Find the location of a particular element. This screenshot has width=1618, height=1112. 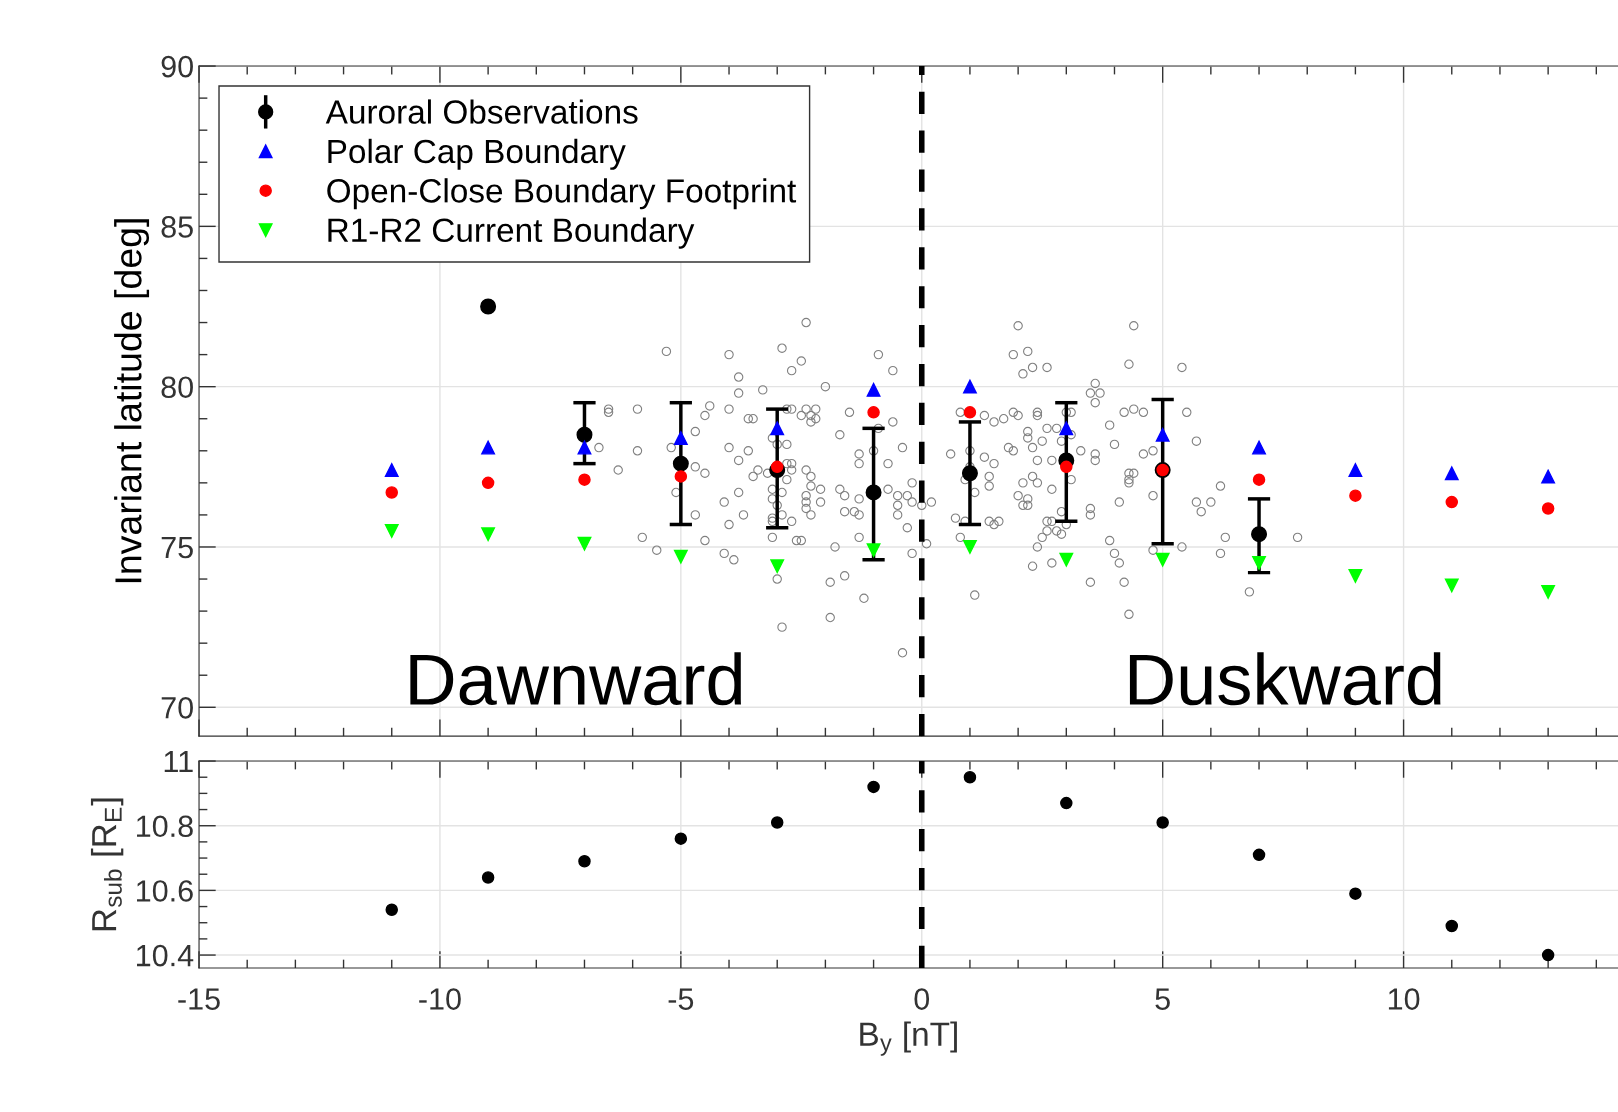

y-tick-label: 10.6 is located at coordinates (165, 891).